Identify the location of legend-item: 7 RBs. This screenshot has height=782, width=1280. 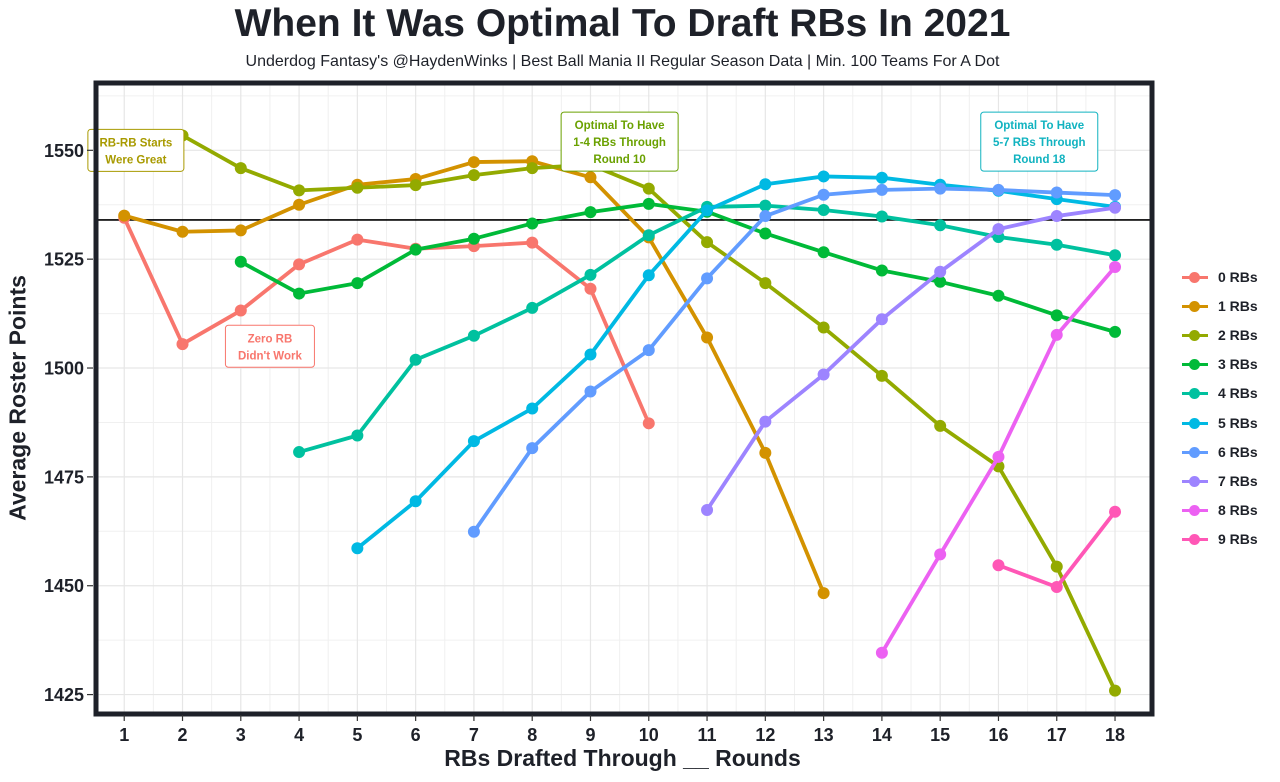
(1220, 480).